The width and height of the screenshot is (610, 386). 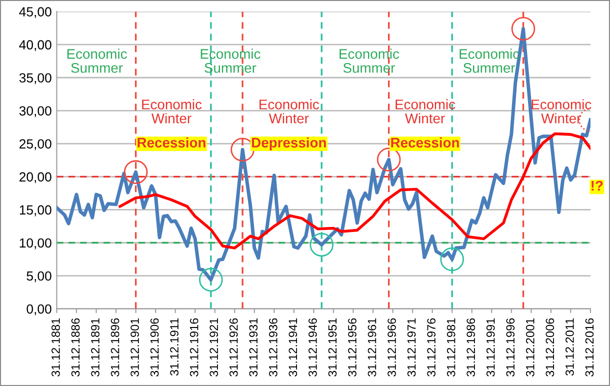 What do you see at coordinates (273, 347) in the screenshot?
I see `x-tick-label: 31.12.1936` at bounding box center [273, 347].